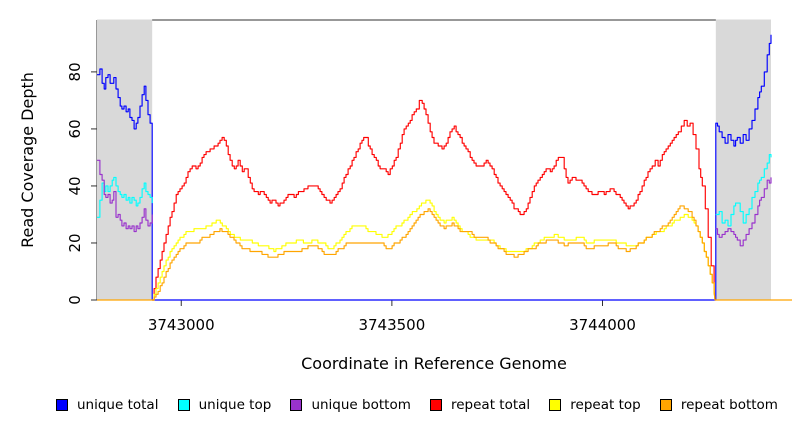 The width and height of the screenshot is (792, 432). I want to click on legend-label: repeat bottom, so click(729, 405).